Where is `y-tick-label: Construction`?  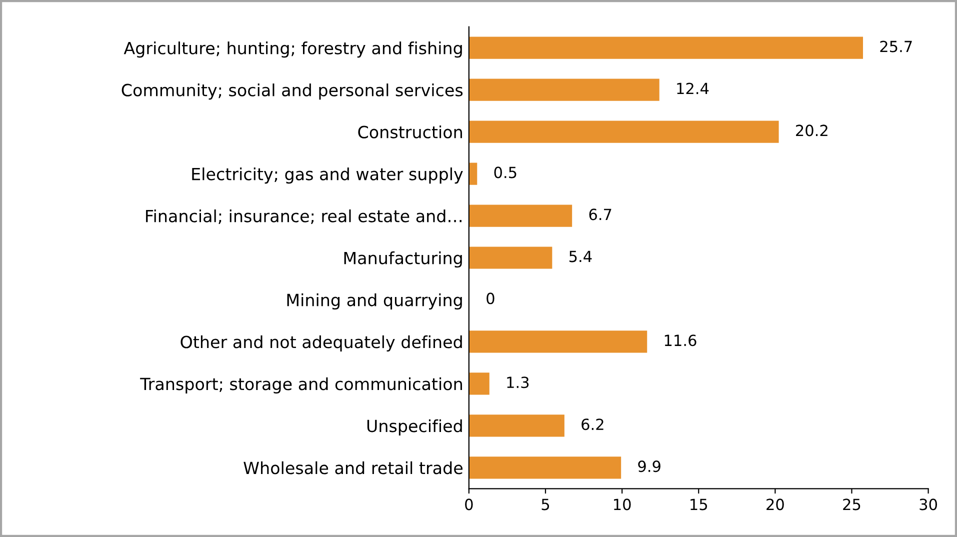 y-tick-label: Construction is located at coordinates (410, 131).